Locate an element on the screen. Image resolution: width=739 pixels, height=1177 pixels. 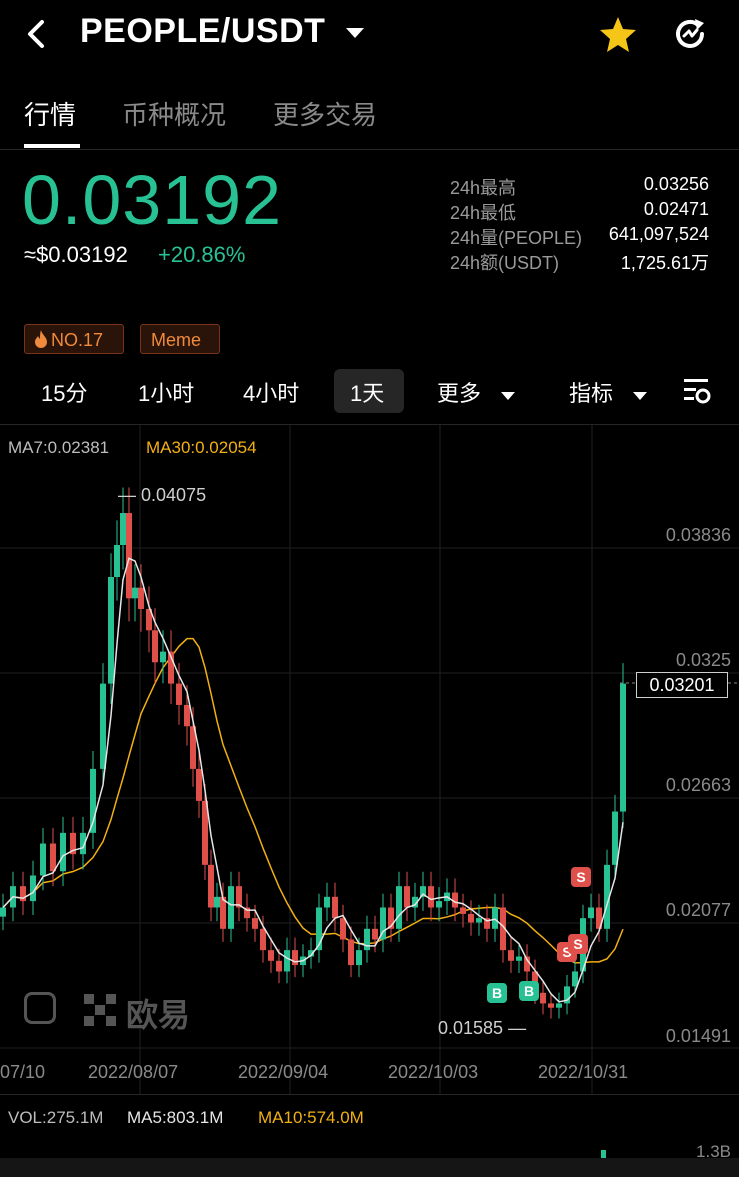
high-marker: — 0.04075 is located at coordinates (162, 495).